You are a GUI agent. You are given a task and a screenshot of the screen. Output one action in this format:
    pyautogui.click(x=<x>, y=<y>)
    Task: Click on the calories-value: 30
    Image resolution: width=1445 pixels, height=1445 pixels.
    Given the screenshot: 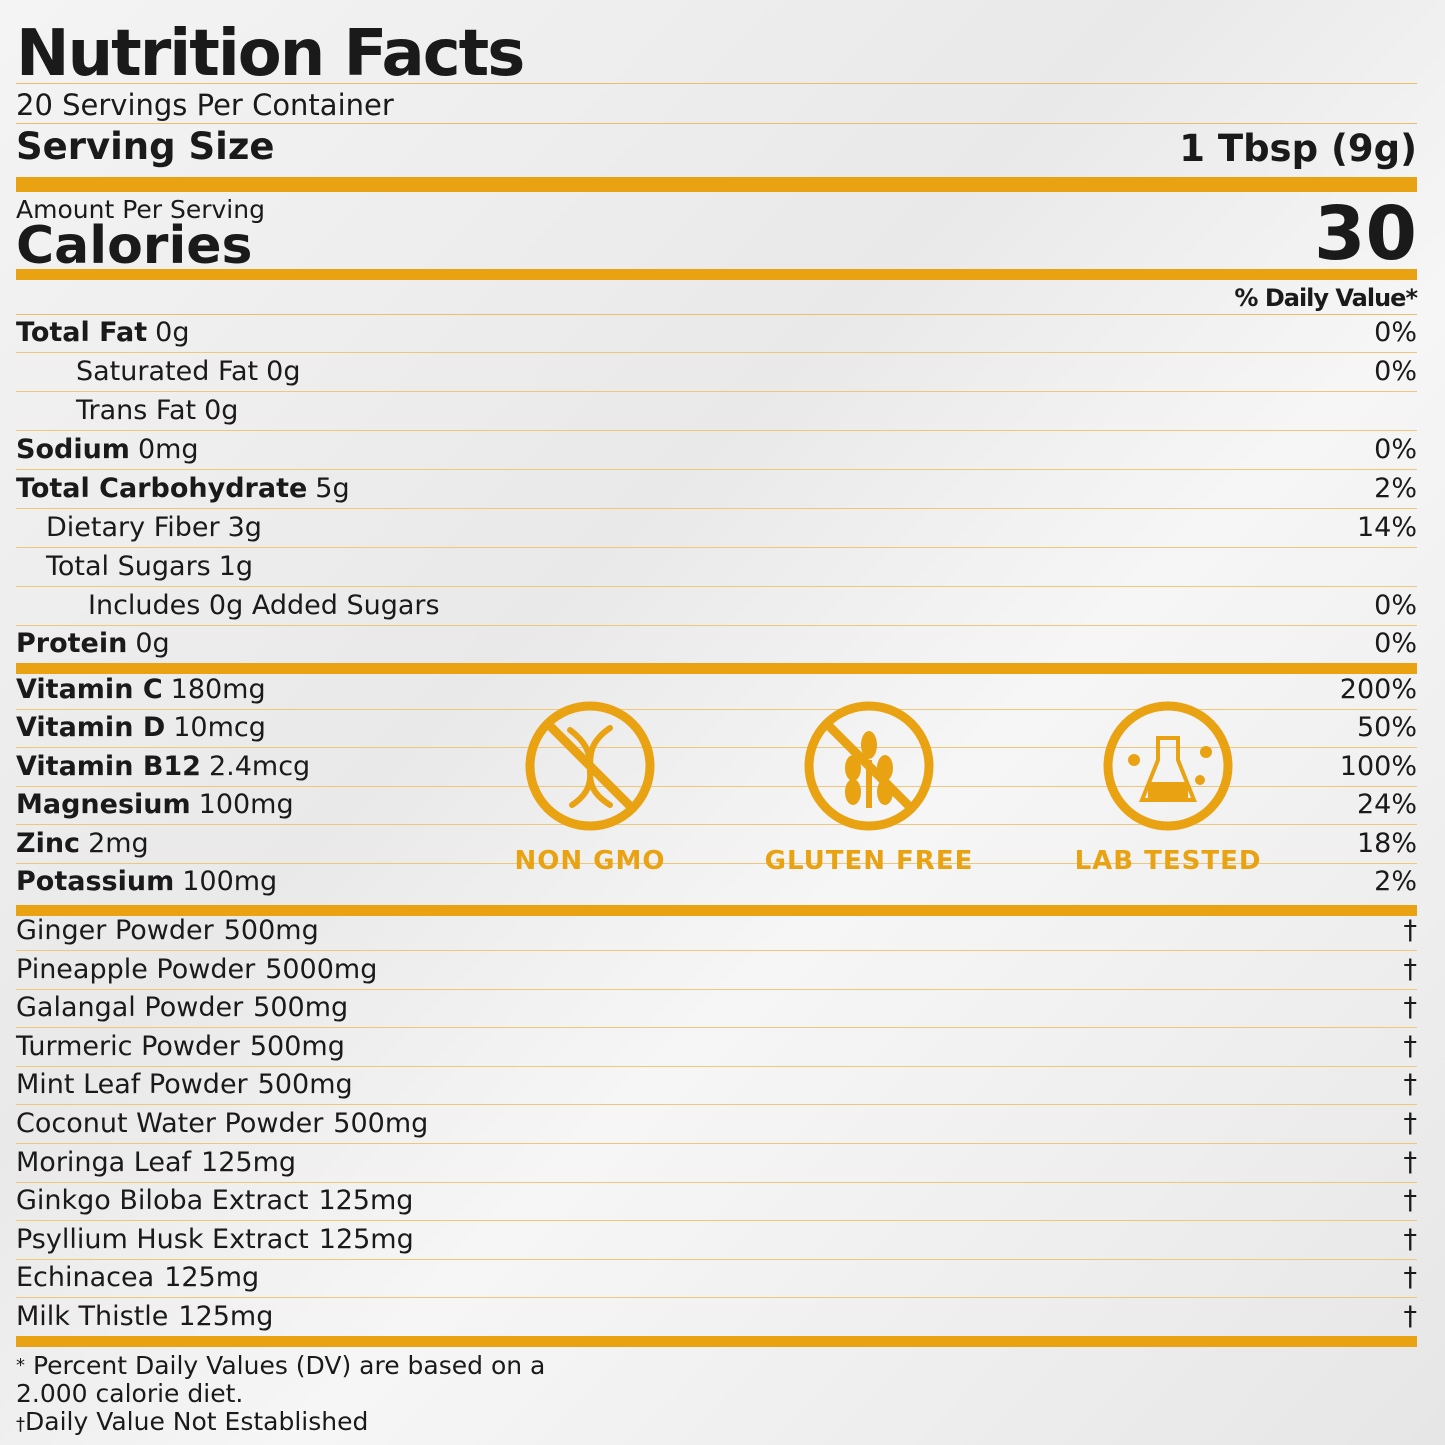 What is the action you would take?
    pyautogui.click(x=1365, y=234)
    